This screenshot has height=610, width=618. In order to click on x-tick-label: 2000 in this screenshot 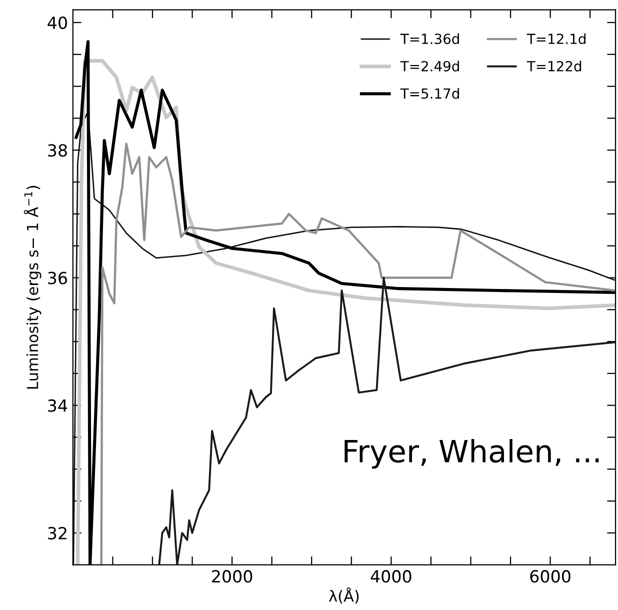, I will do `click(232, 576)`.